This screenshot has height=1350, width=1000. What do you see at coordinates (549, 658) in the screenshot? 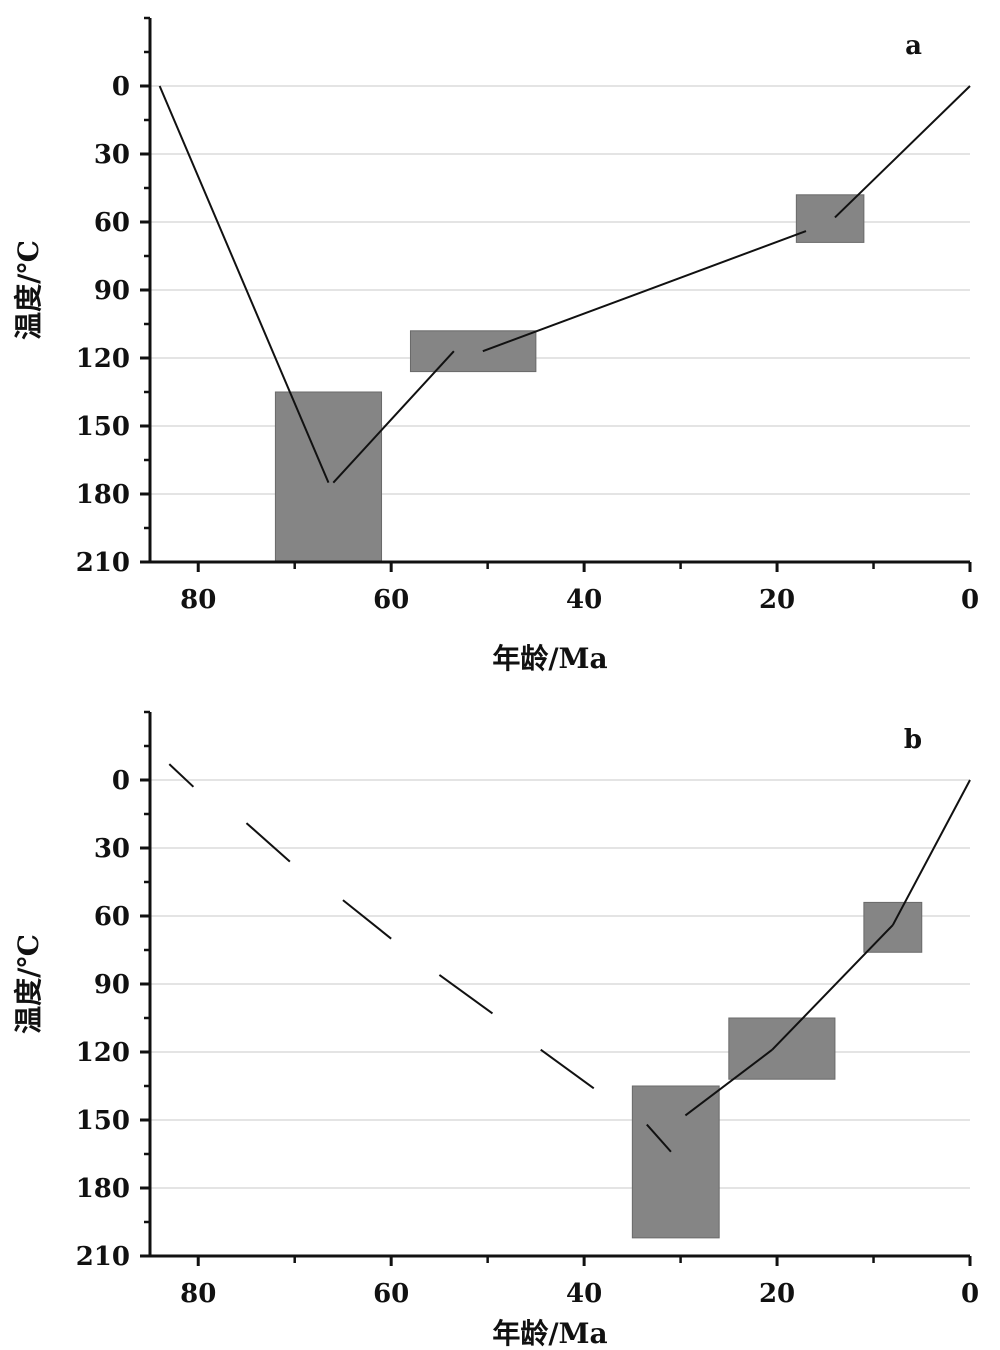
I see `x-axis-label-a: 年龄/Ma` at bounding box center [549, 658].